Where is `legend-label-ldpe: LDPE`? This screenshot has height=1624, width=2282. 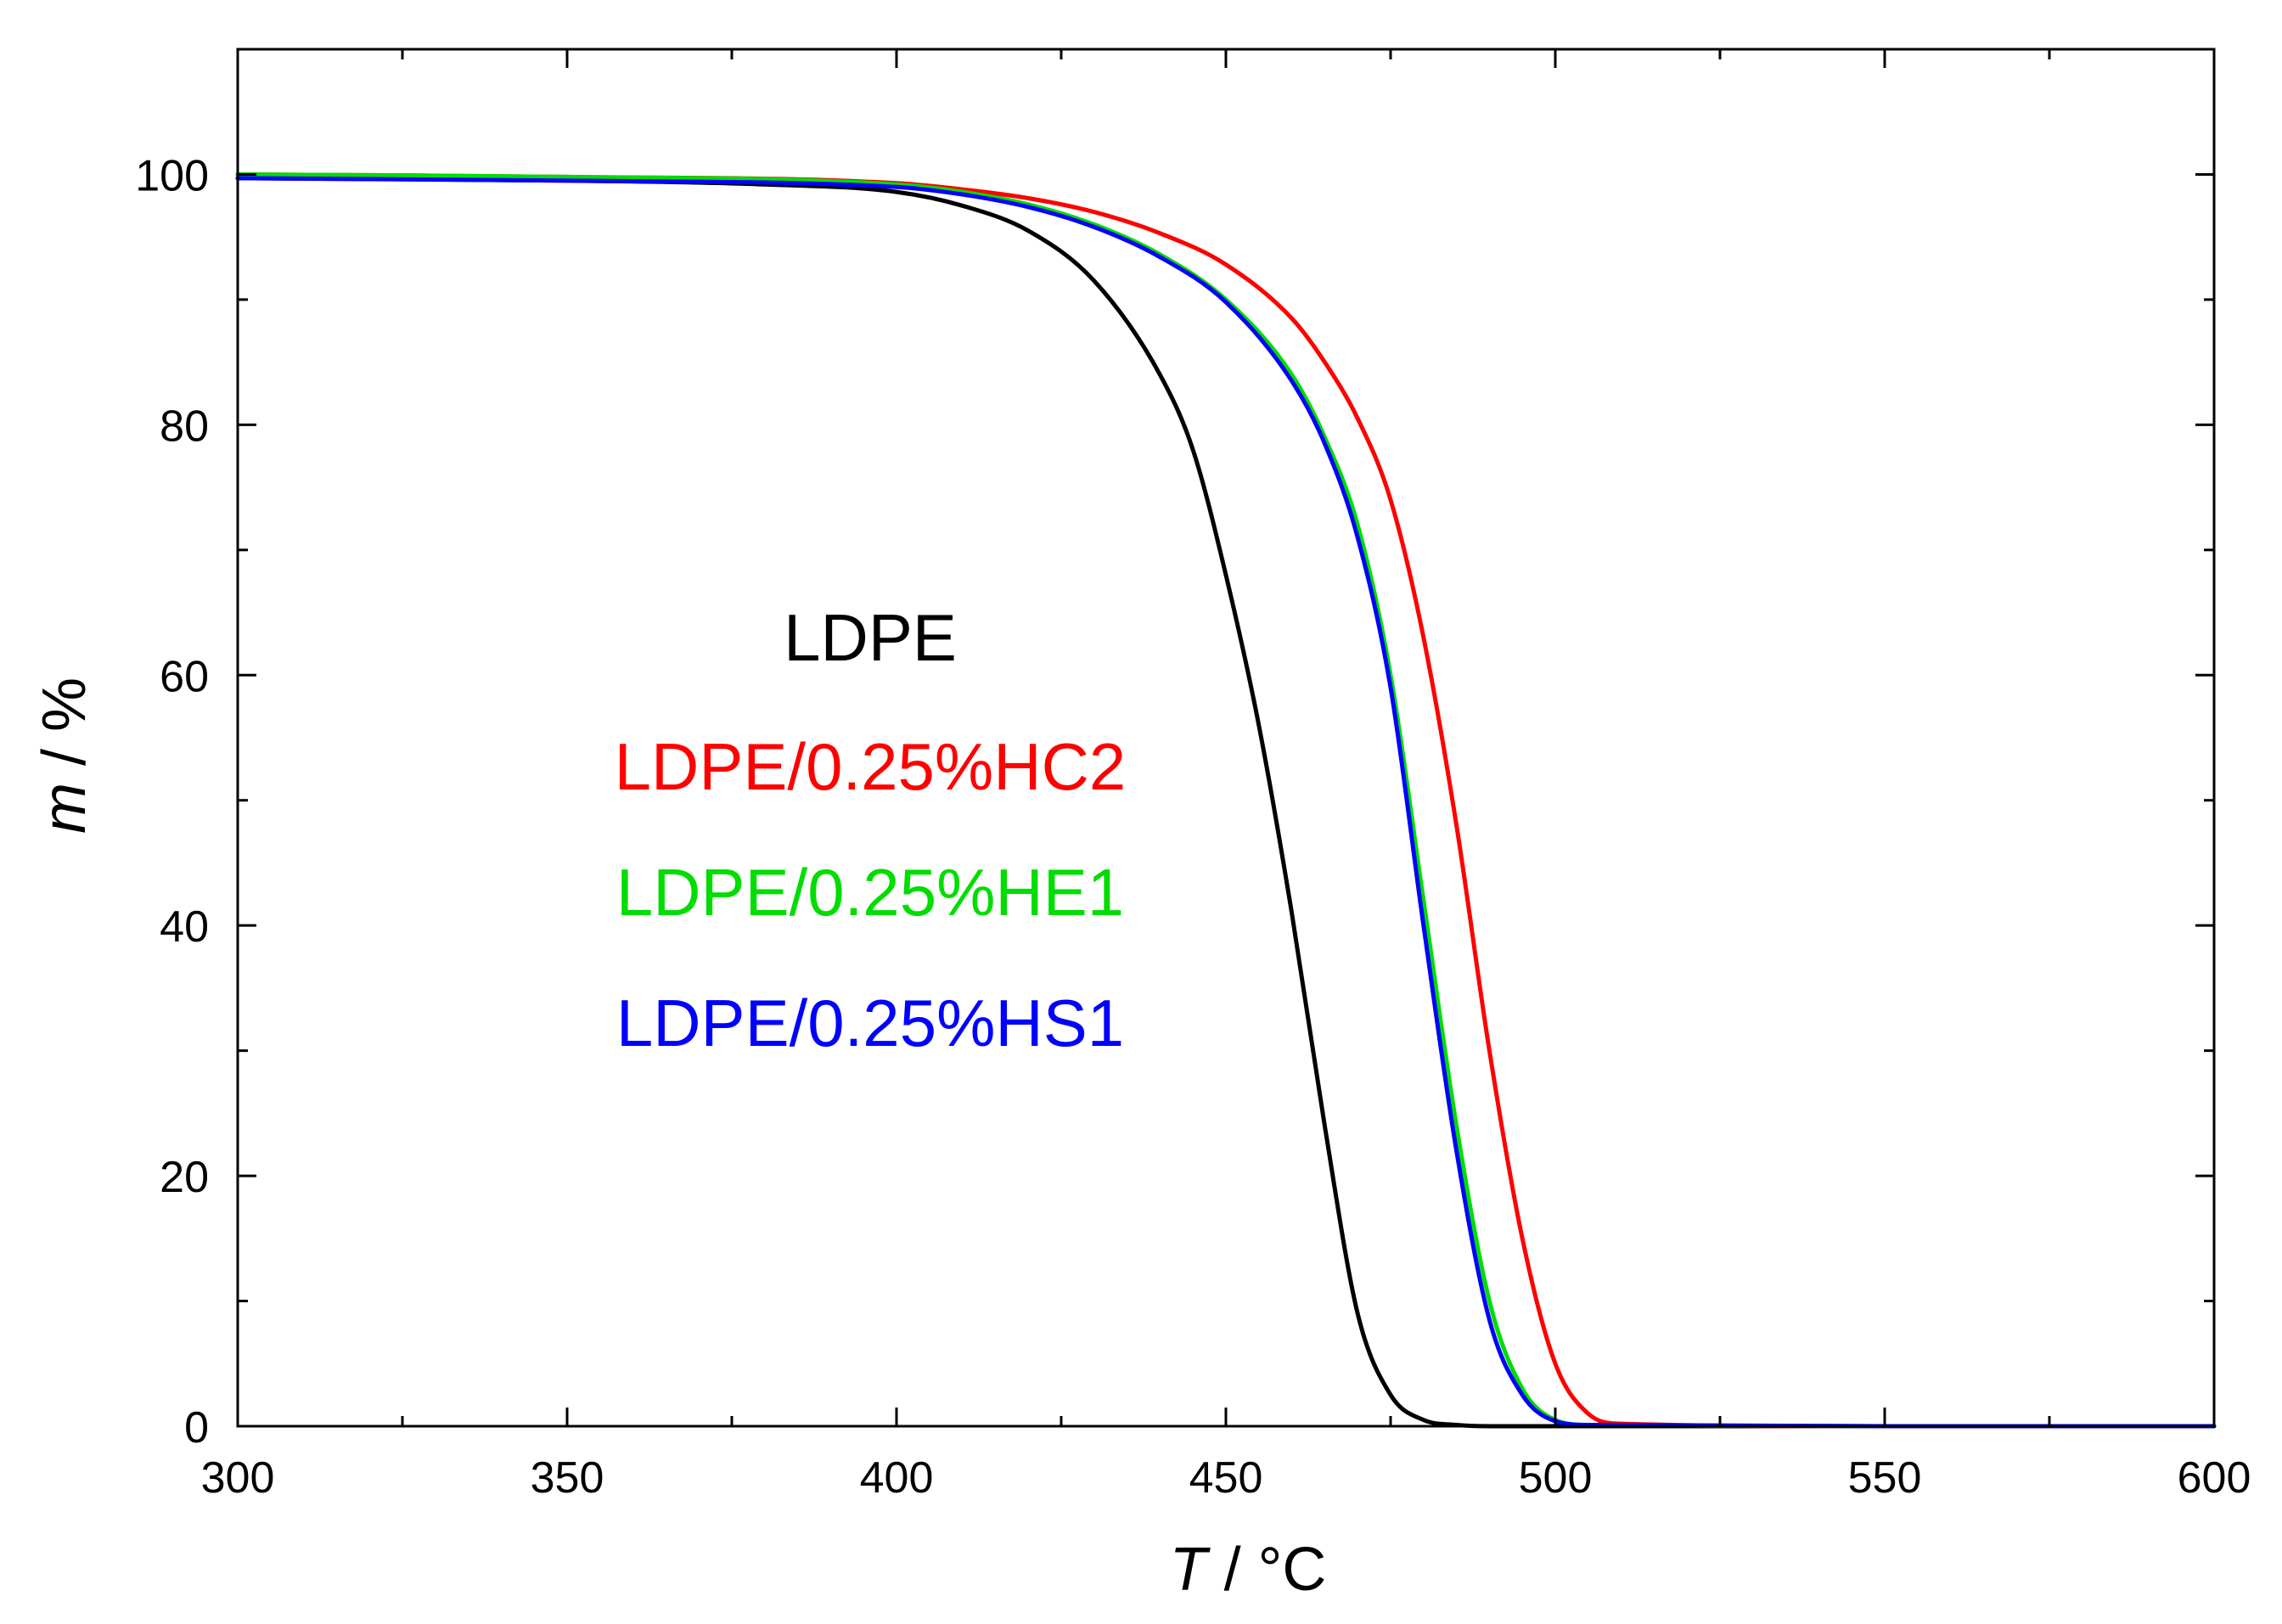 legend-label-ldpe: LDPE is located at coordinates (871, 637).